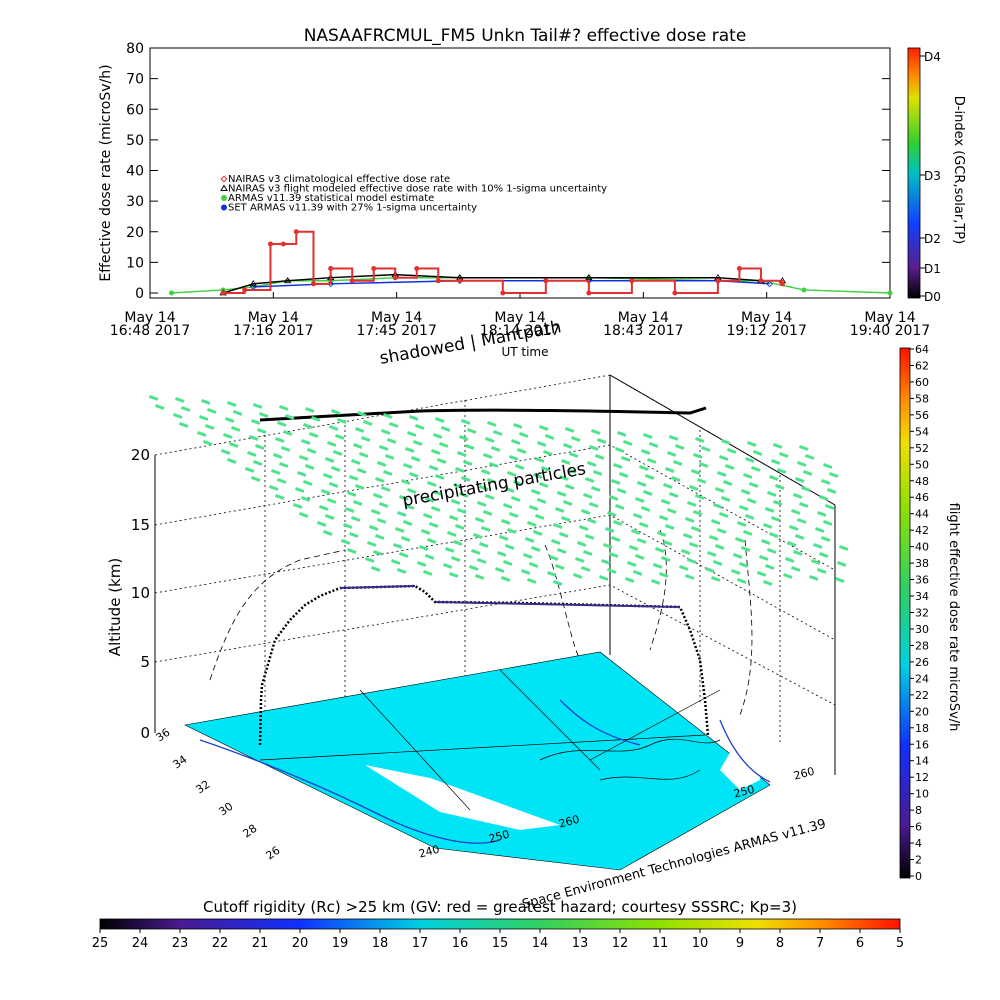 The image size is (1000, 1000). What do you see at coordinates (922, 563) in the screenshot?
I see `dose-tick-label: 38` at bounding box center [922, 563].